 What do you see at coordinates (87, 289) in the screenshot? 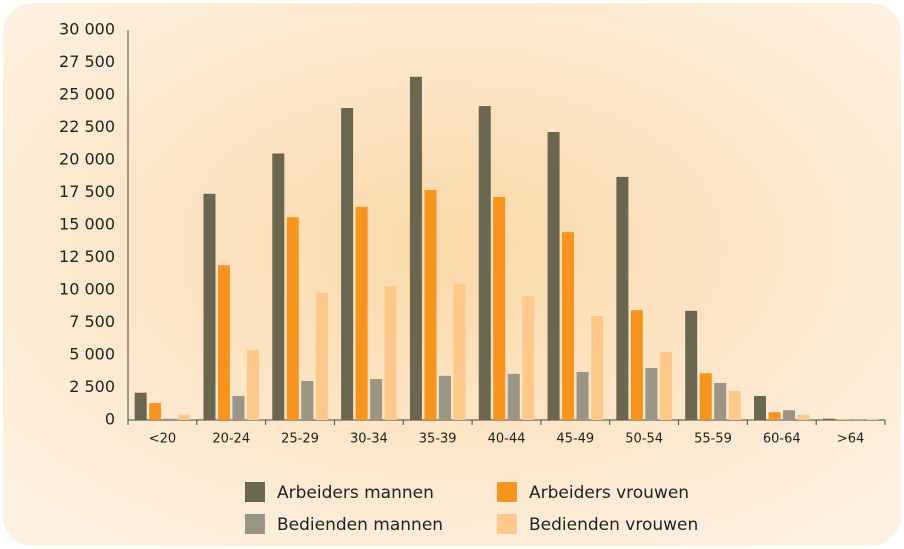
I see `y-tick-label: 10 000` at bounding box center [87, 289].